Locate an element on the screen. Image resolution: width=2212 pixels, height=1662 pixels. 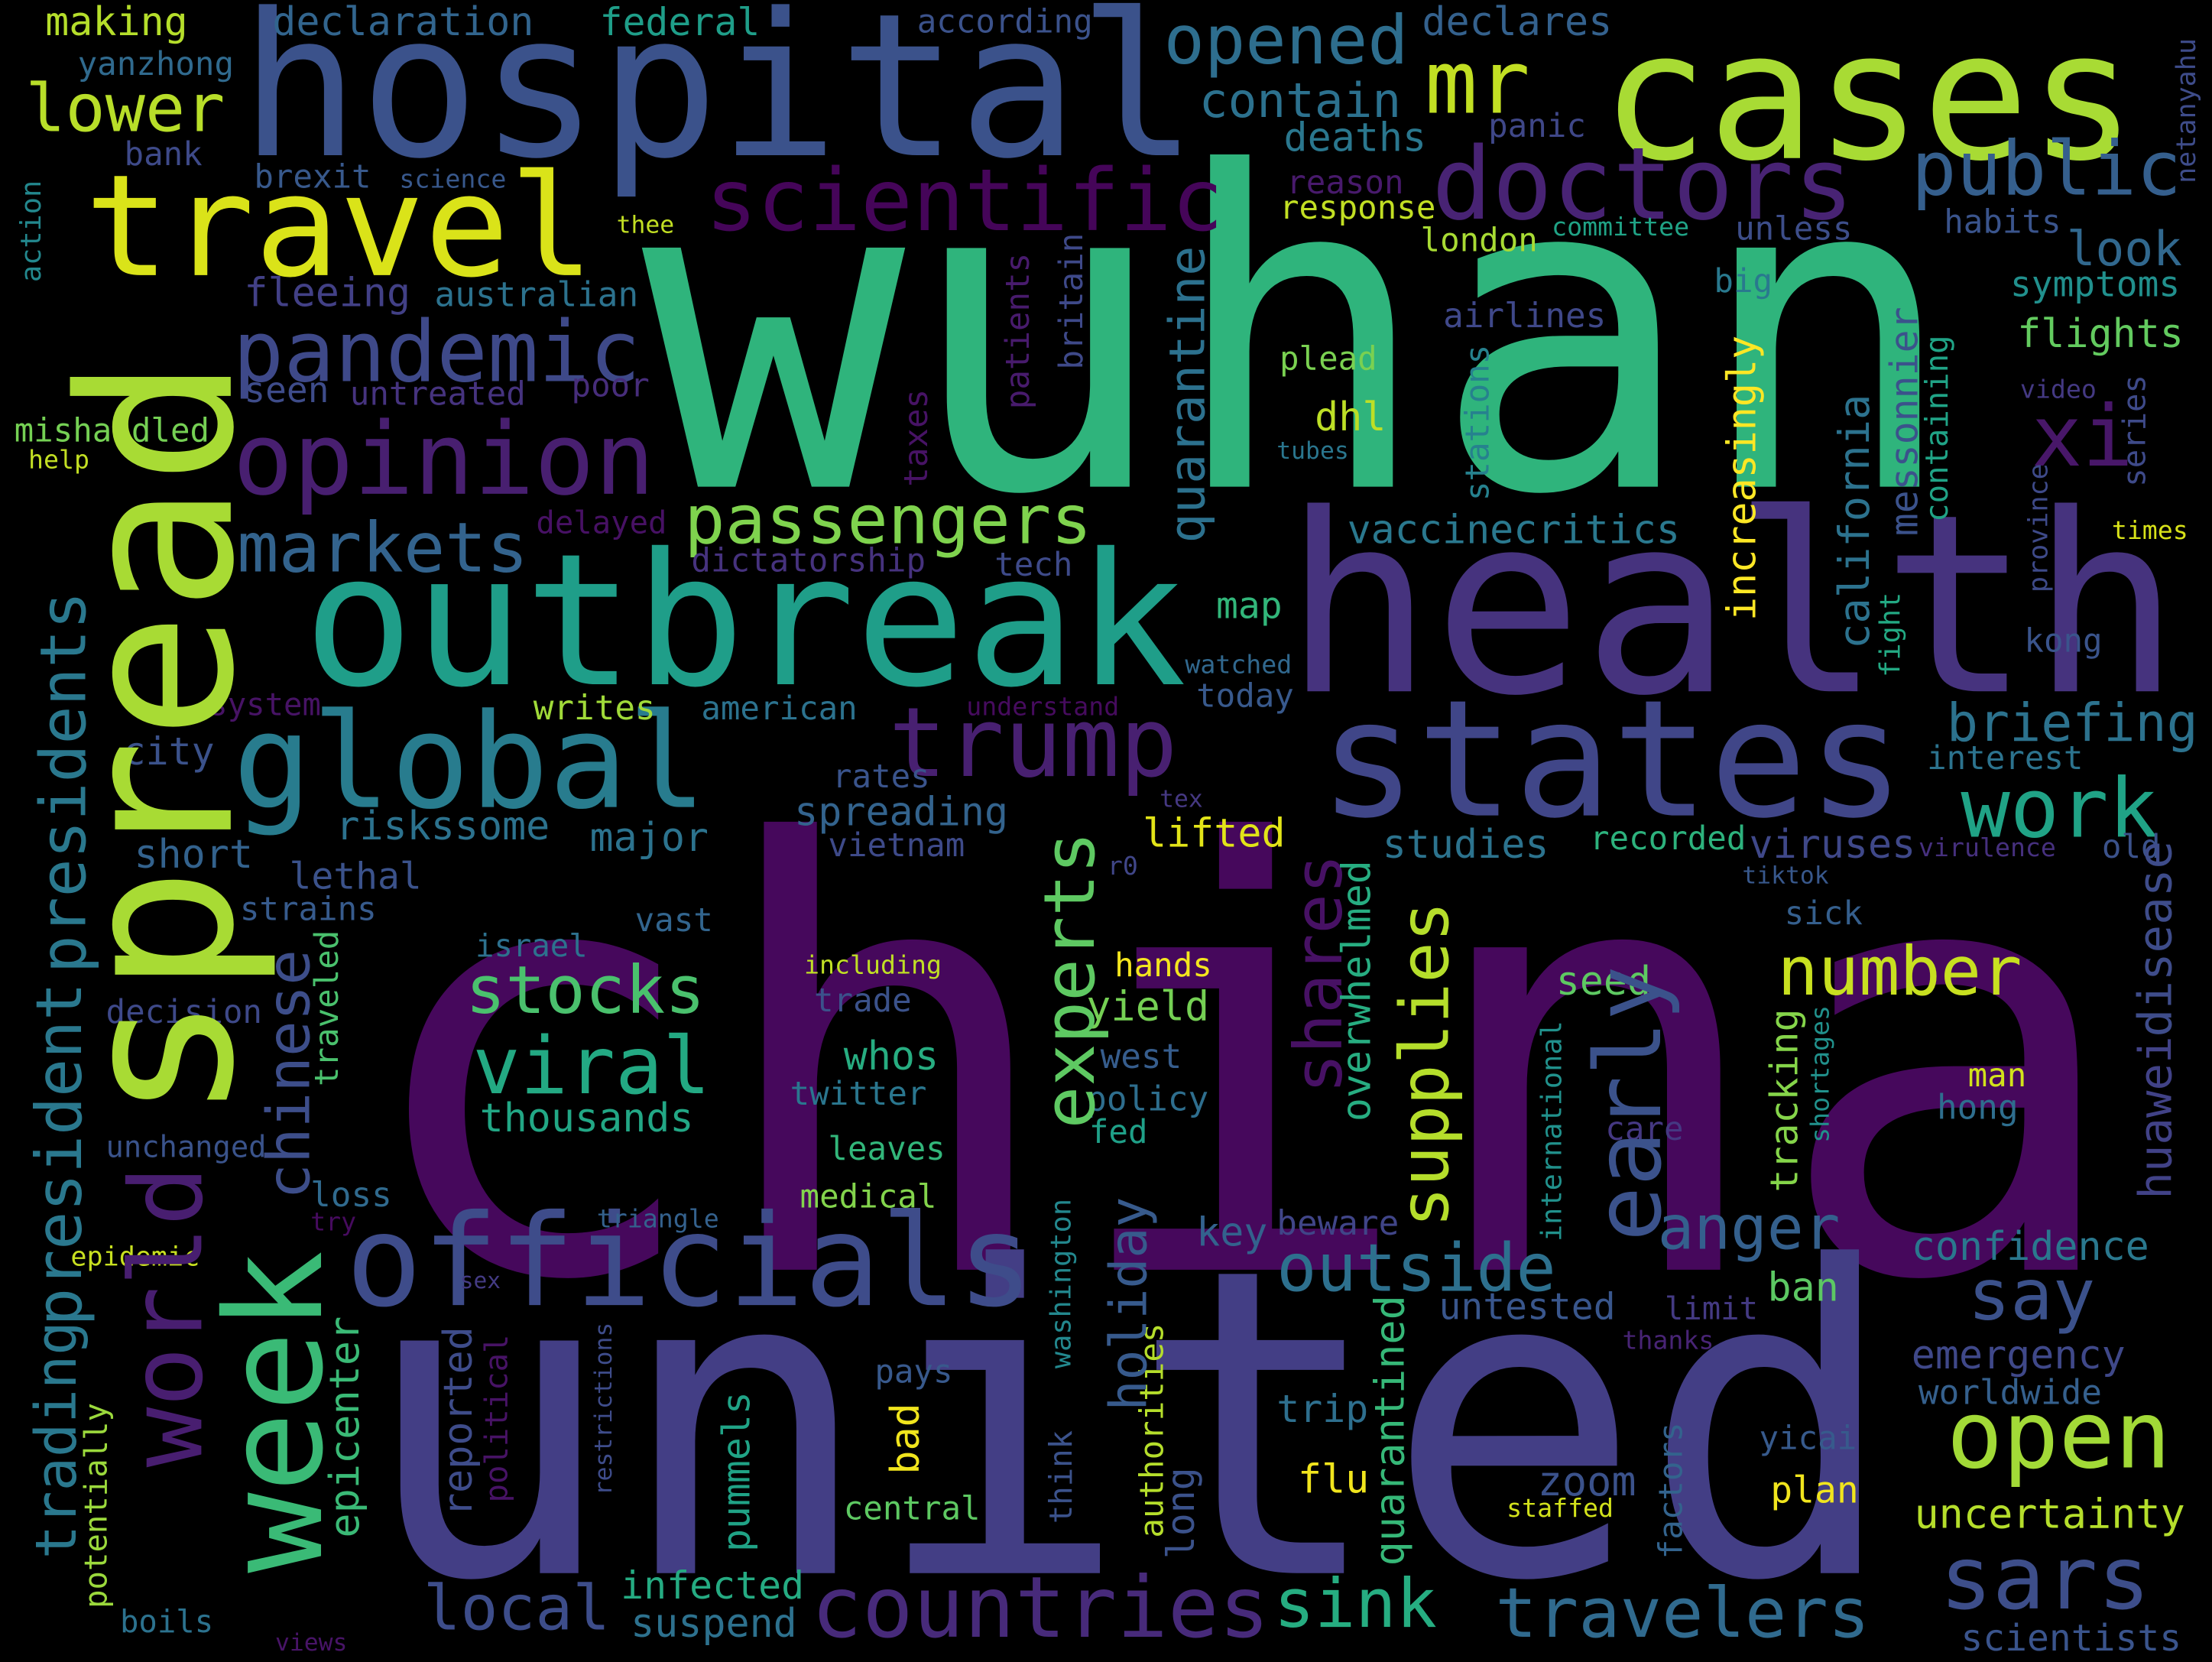
word: scientists is located at coordinates (2071, 1638).